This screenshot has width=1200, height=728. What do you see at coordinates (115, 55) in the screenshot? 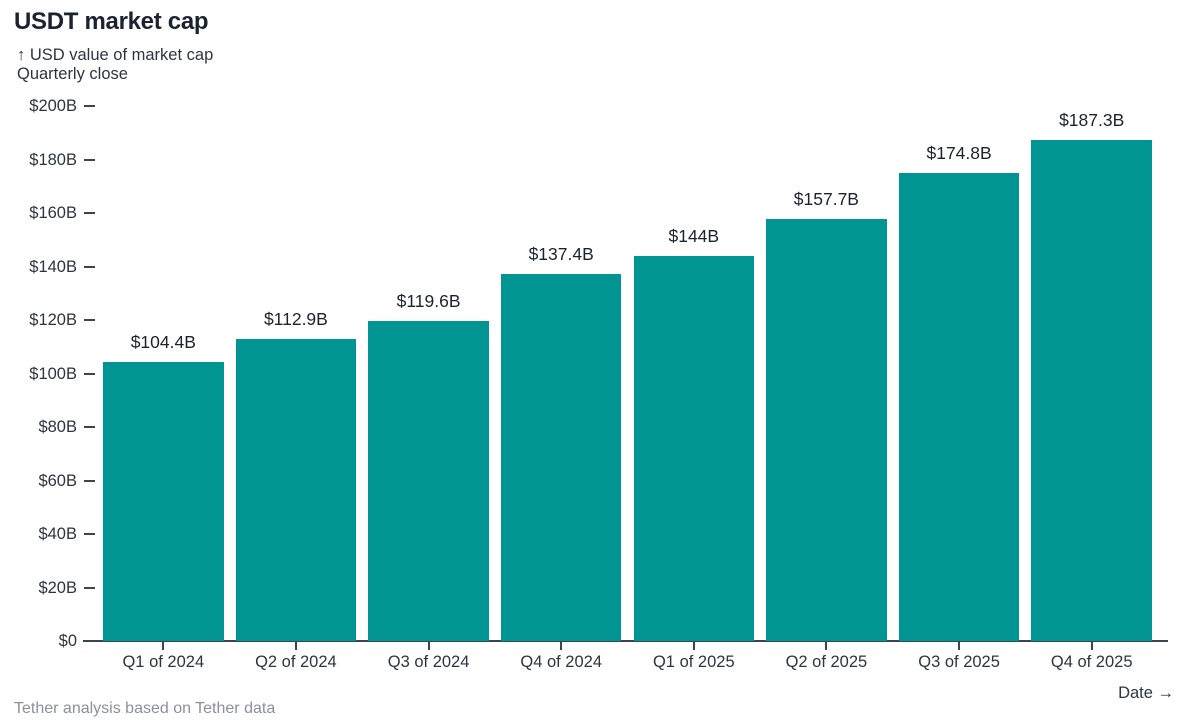
I see `y-axis-title-line1: ↑ USD value of market cap` at bounding box center [115, 55].